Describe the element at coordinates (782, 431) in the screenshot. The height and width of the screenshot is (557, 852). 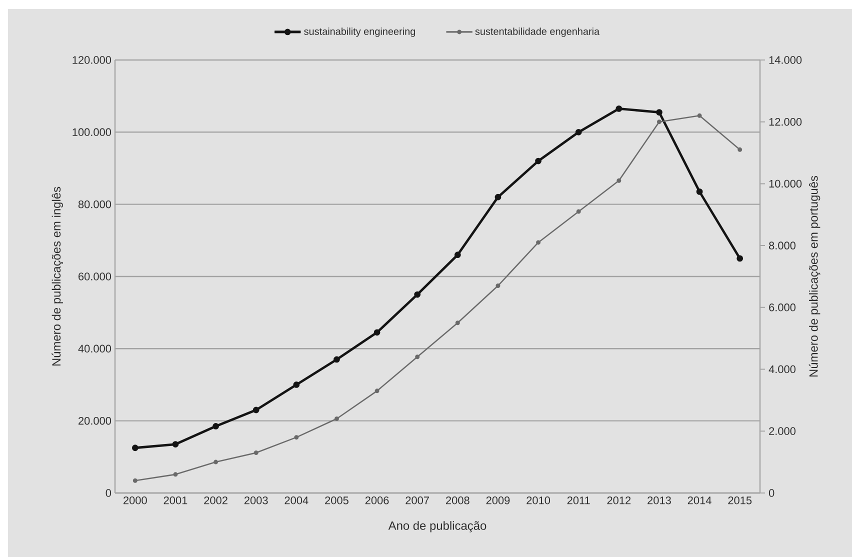
I see `y2-tick-label: 2.000` at that location.